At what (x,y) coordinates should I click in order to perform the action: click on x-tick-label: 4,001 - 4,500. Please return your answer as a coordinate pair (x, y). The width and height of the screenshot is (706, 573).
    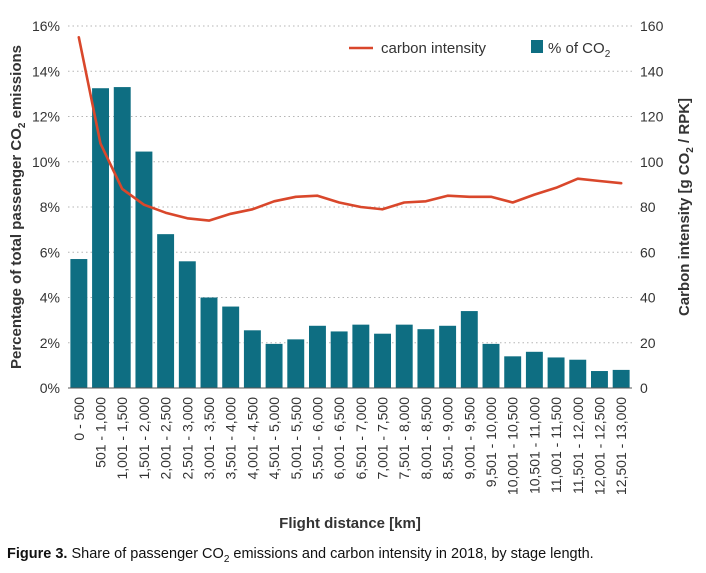
    Looking at the image, I should click on (252, 438).